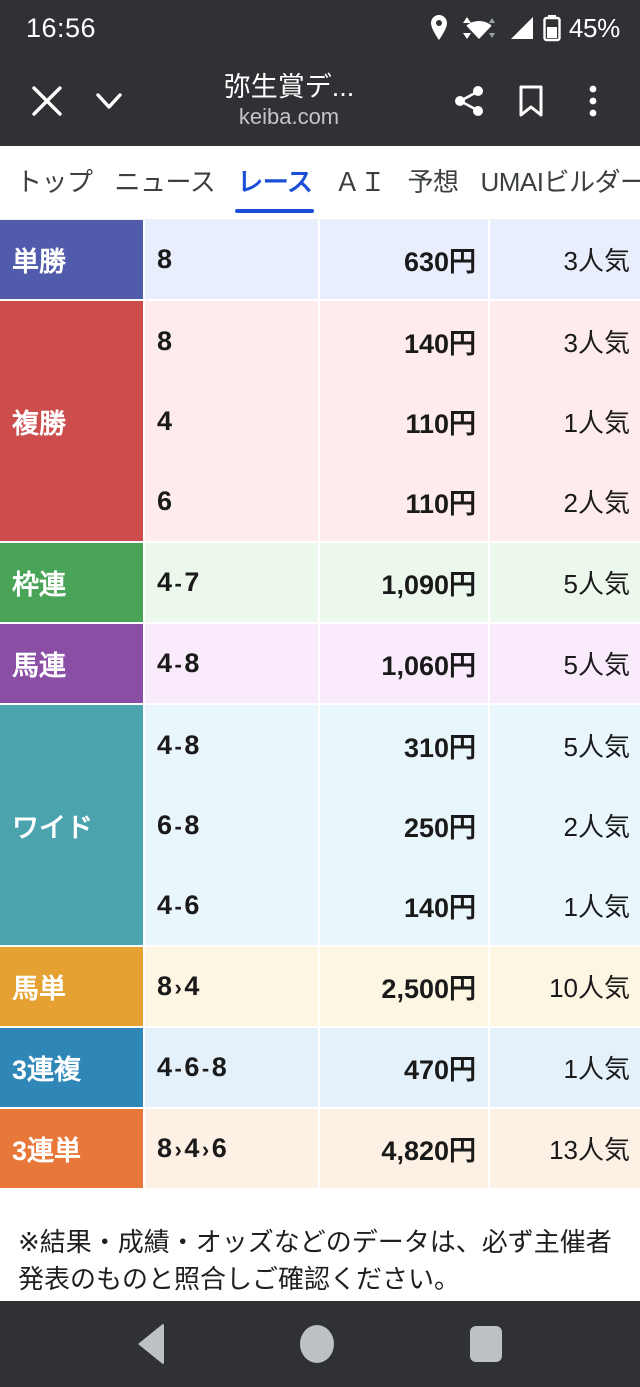  I want to click on close-button, so click(47, 101).